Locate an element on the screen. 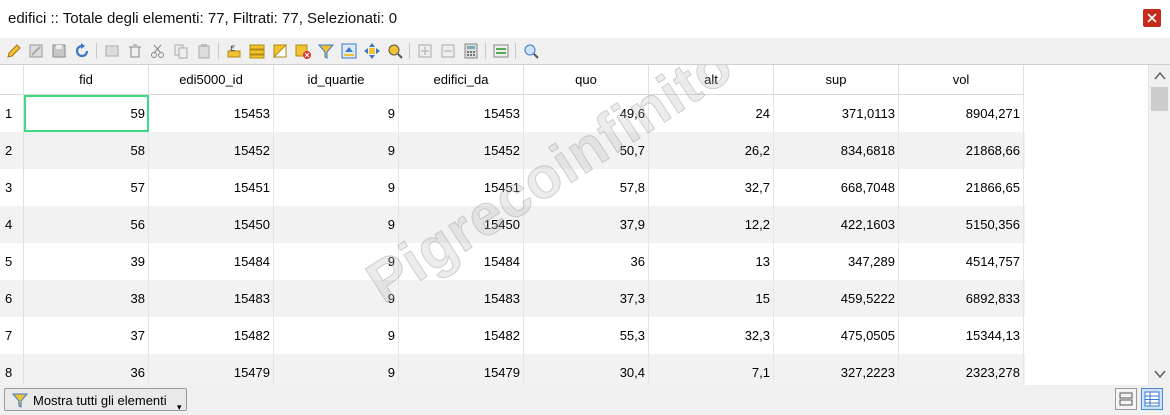  close-button is located at coordinates (1152, 18).